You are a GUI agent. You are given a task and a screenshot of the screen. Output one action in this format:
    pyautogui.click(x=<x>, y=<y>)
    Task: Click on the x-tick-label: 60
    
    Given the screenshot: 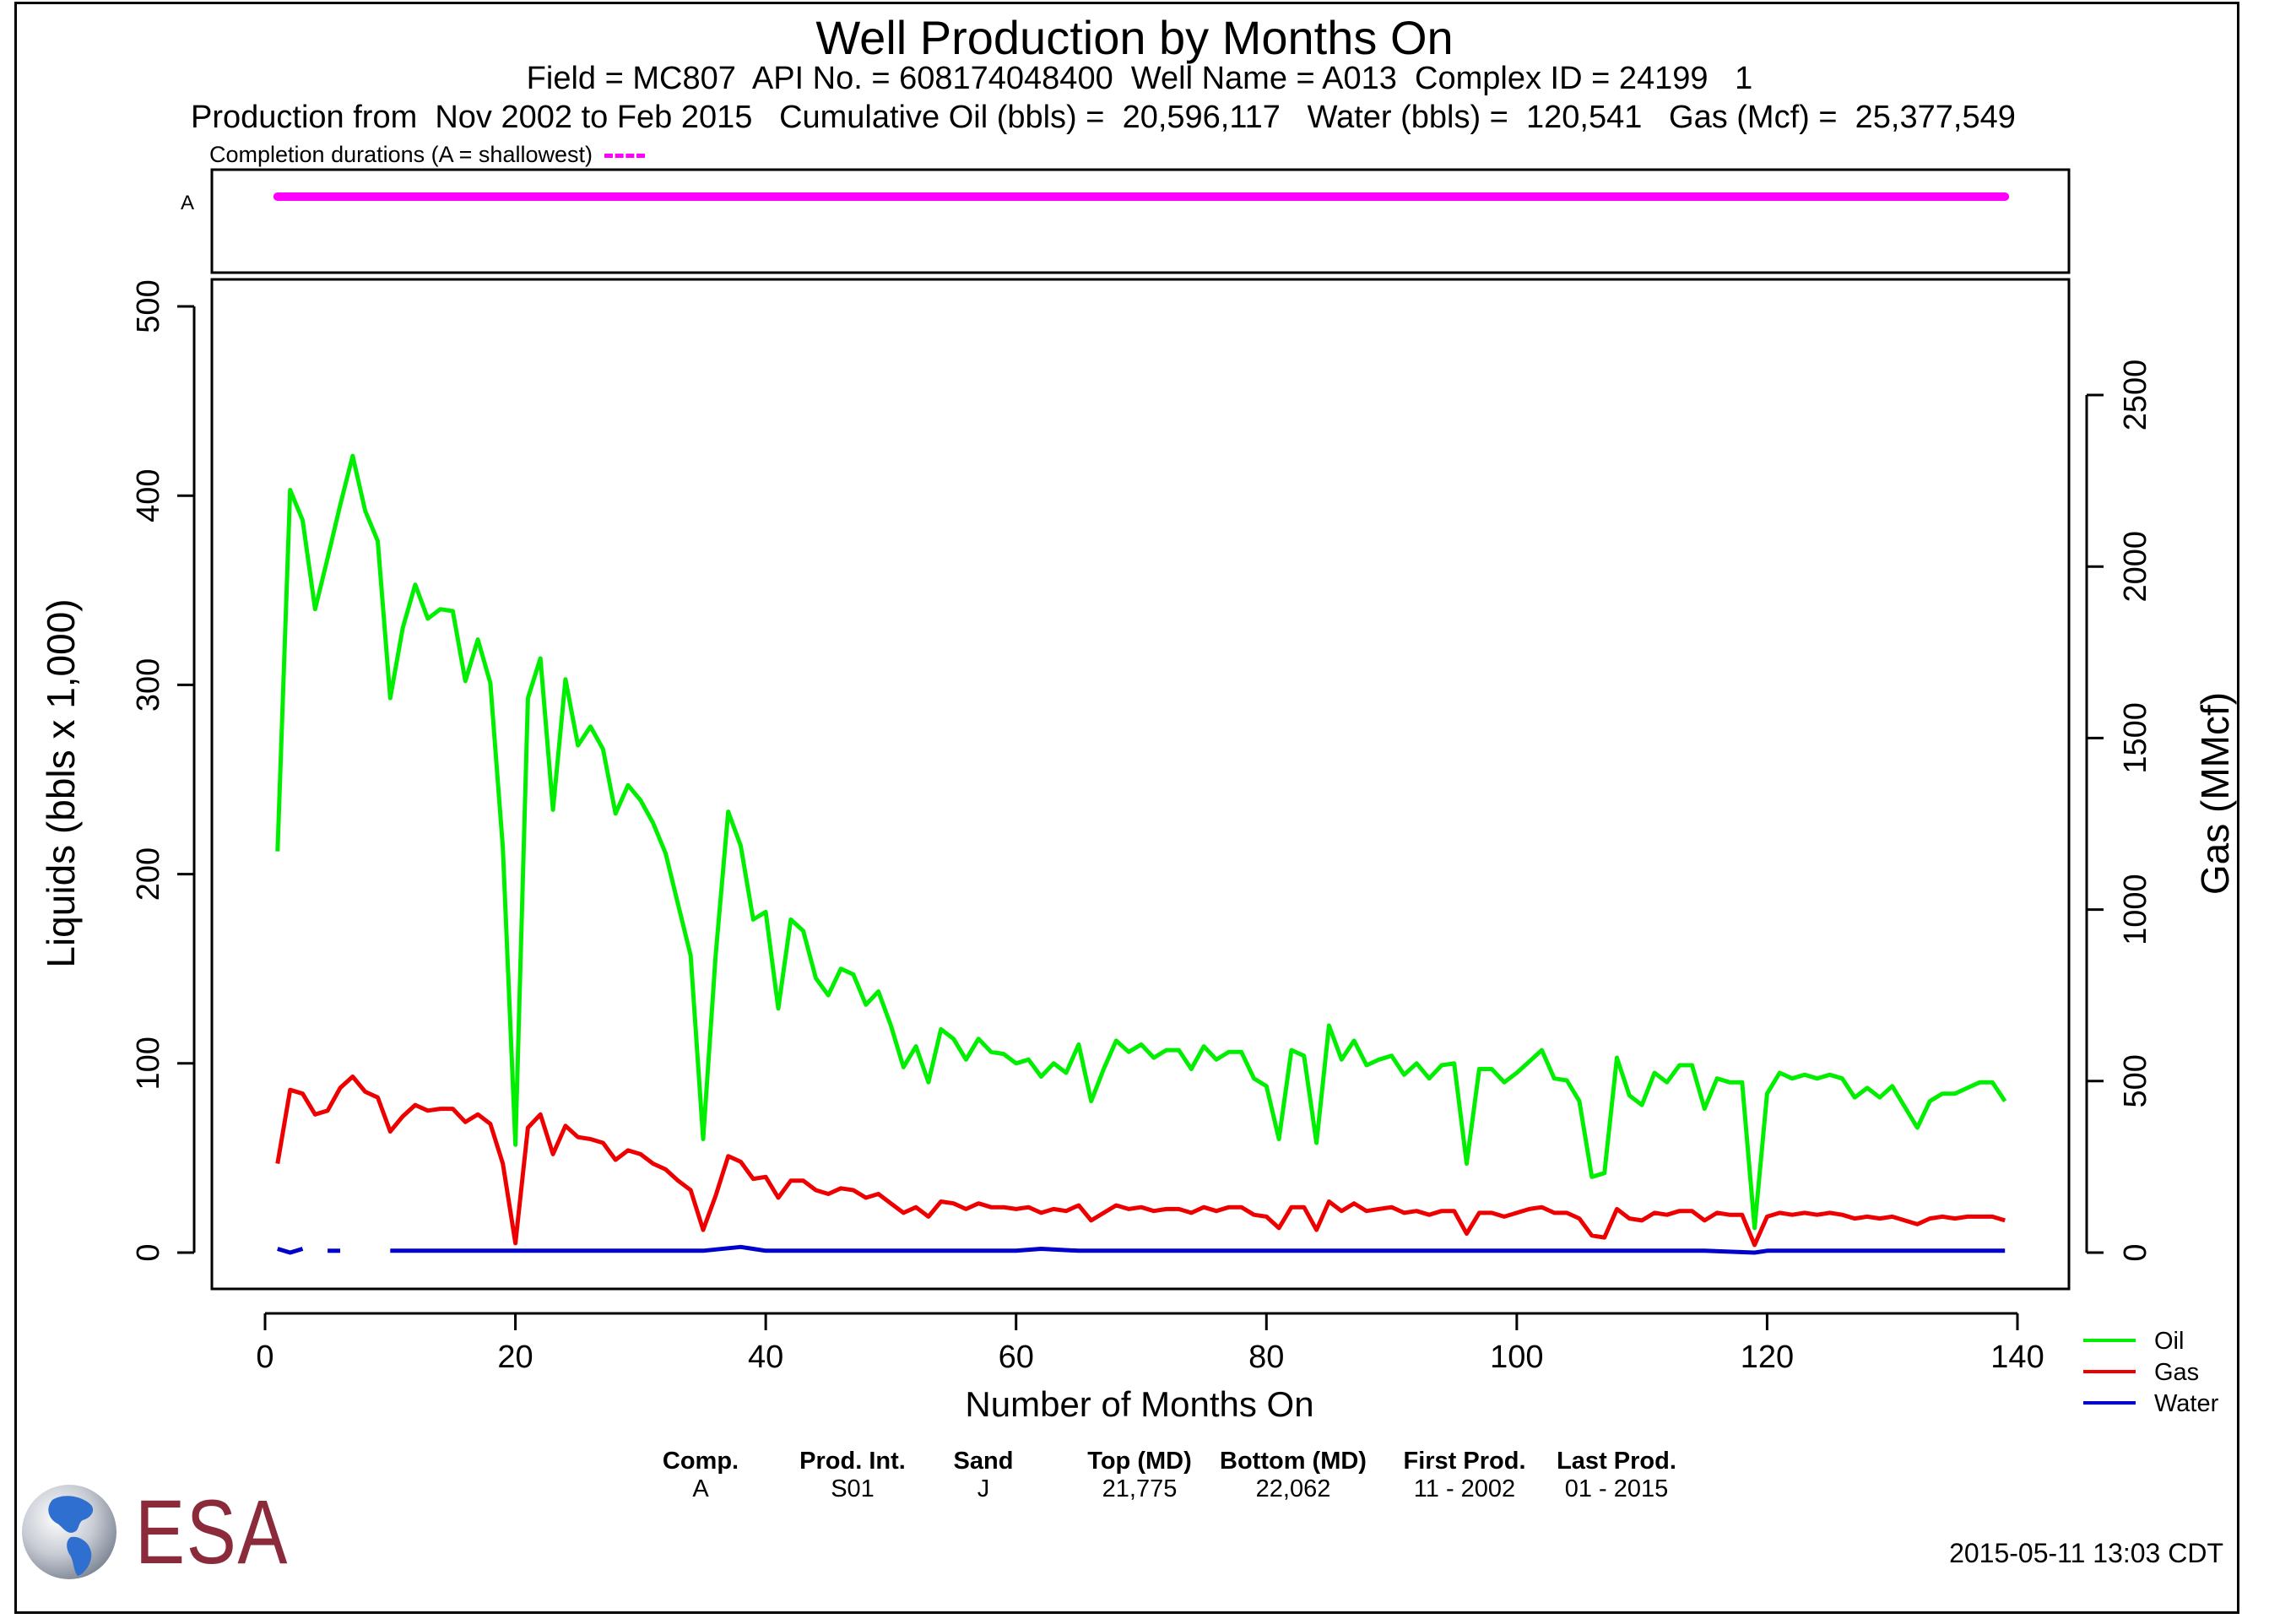 What is the action you would take?
    pyautogui.click(x=1017, y=1357)
    